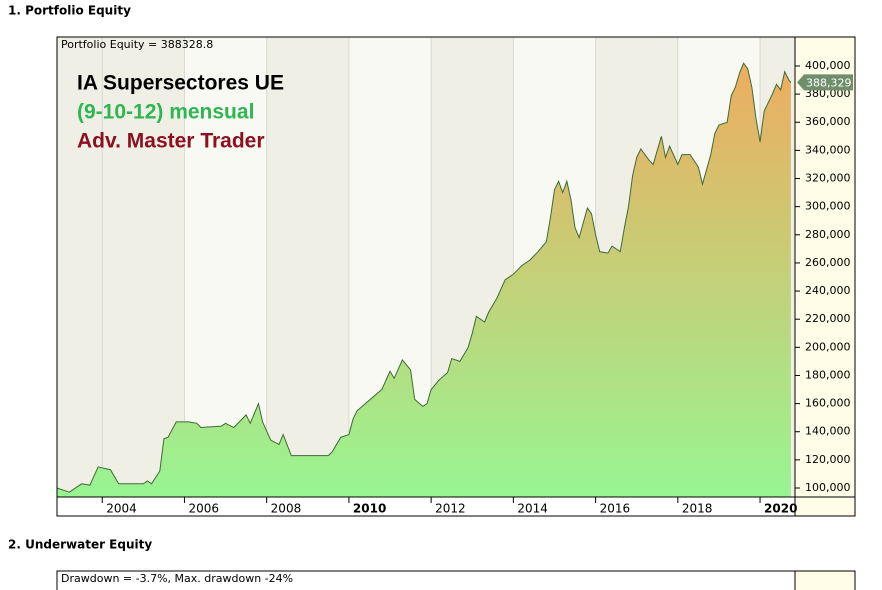 This screenshot has width=882, height=590. I want to click on y-tick-label: 280,000, so click(828, 234).